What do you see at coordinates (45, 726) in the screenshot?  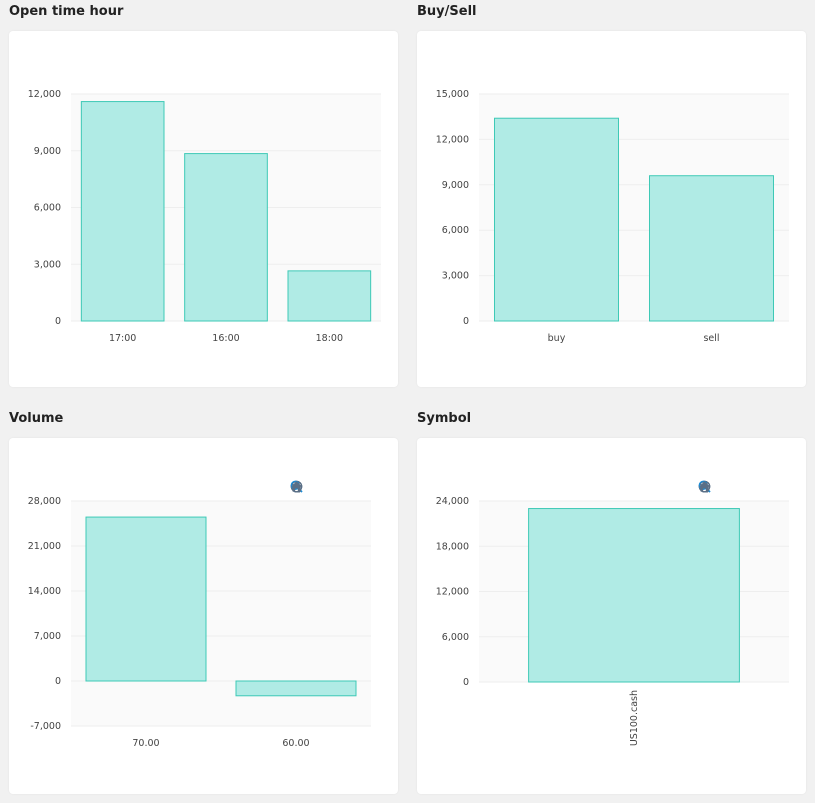 I see `volume-y-tick-label: -7,000` at bounding box center [45, 726].